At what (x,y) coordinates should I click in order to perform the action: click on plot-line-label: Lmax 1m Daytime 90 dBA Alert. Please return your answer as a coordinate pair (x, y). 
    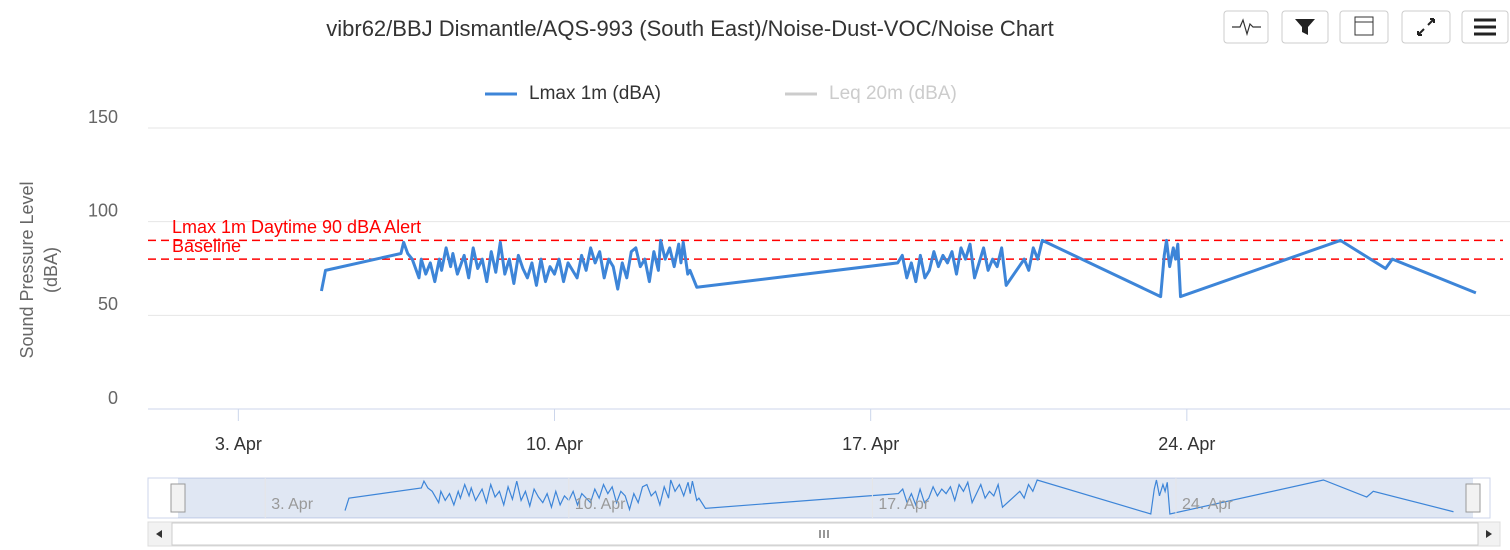
    Looking at the image, I should click on (296, 227).